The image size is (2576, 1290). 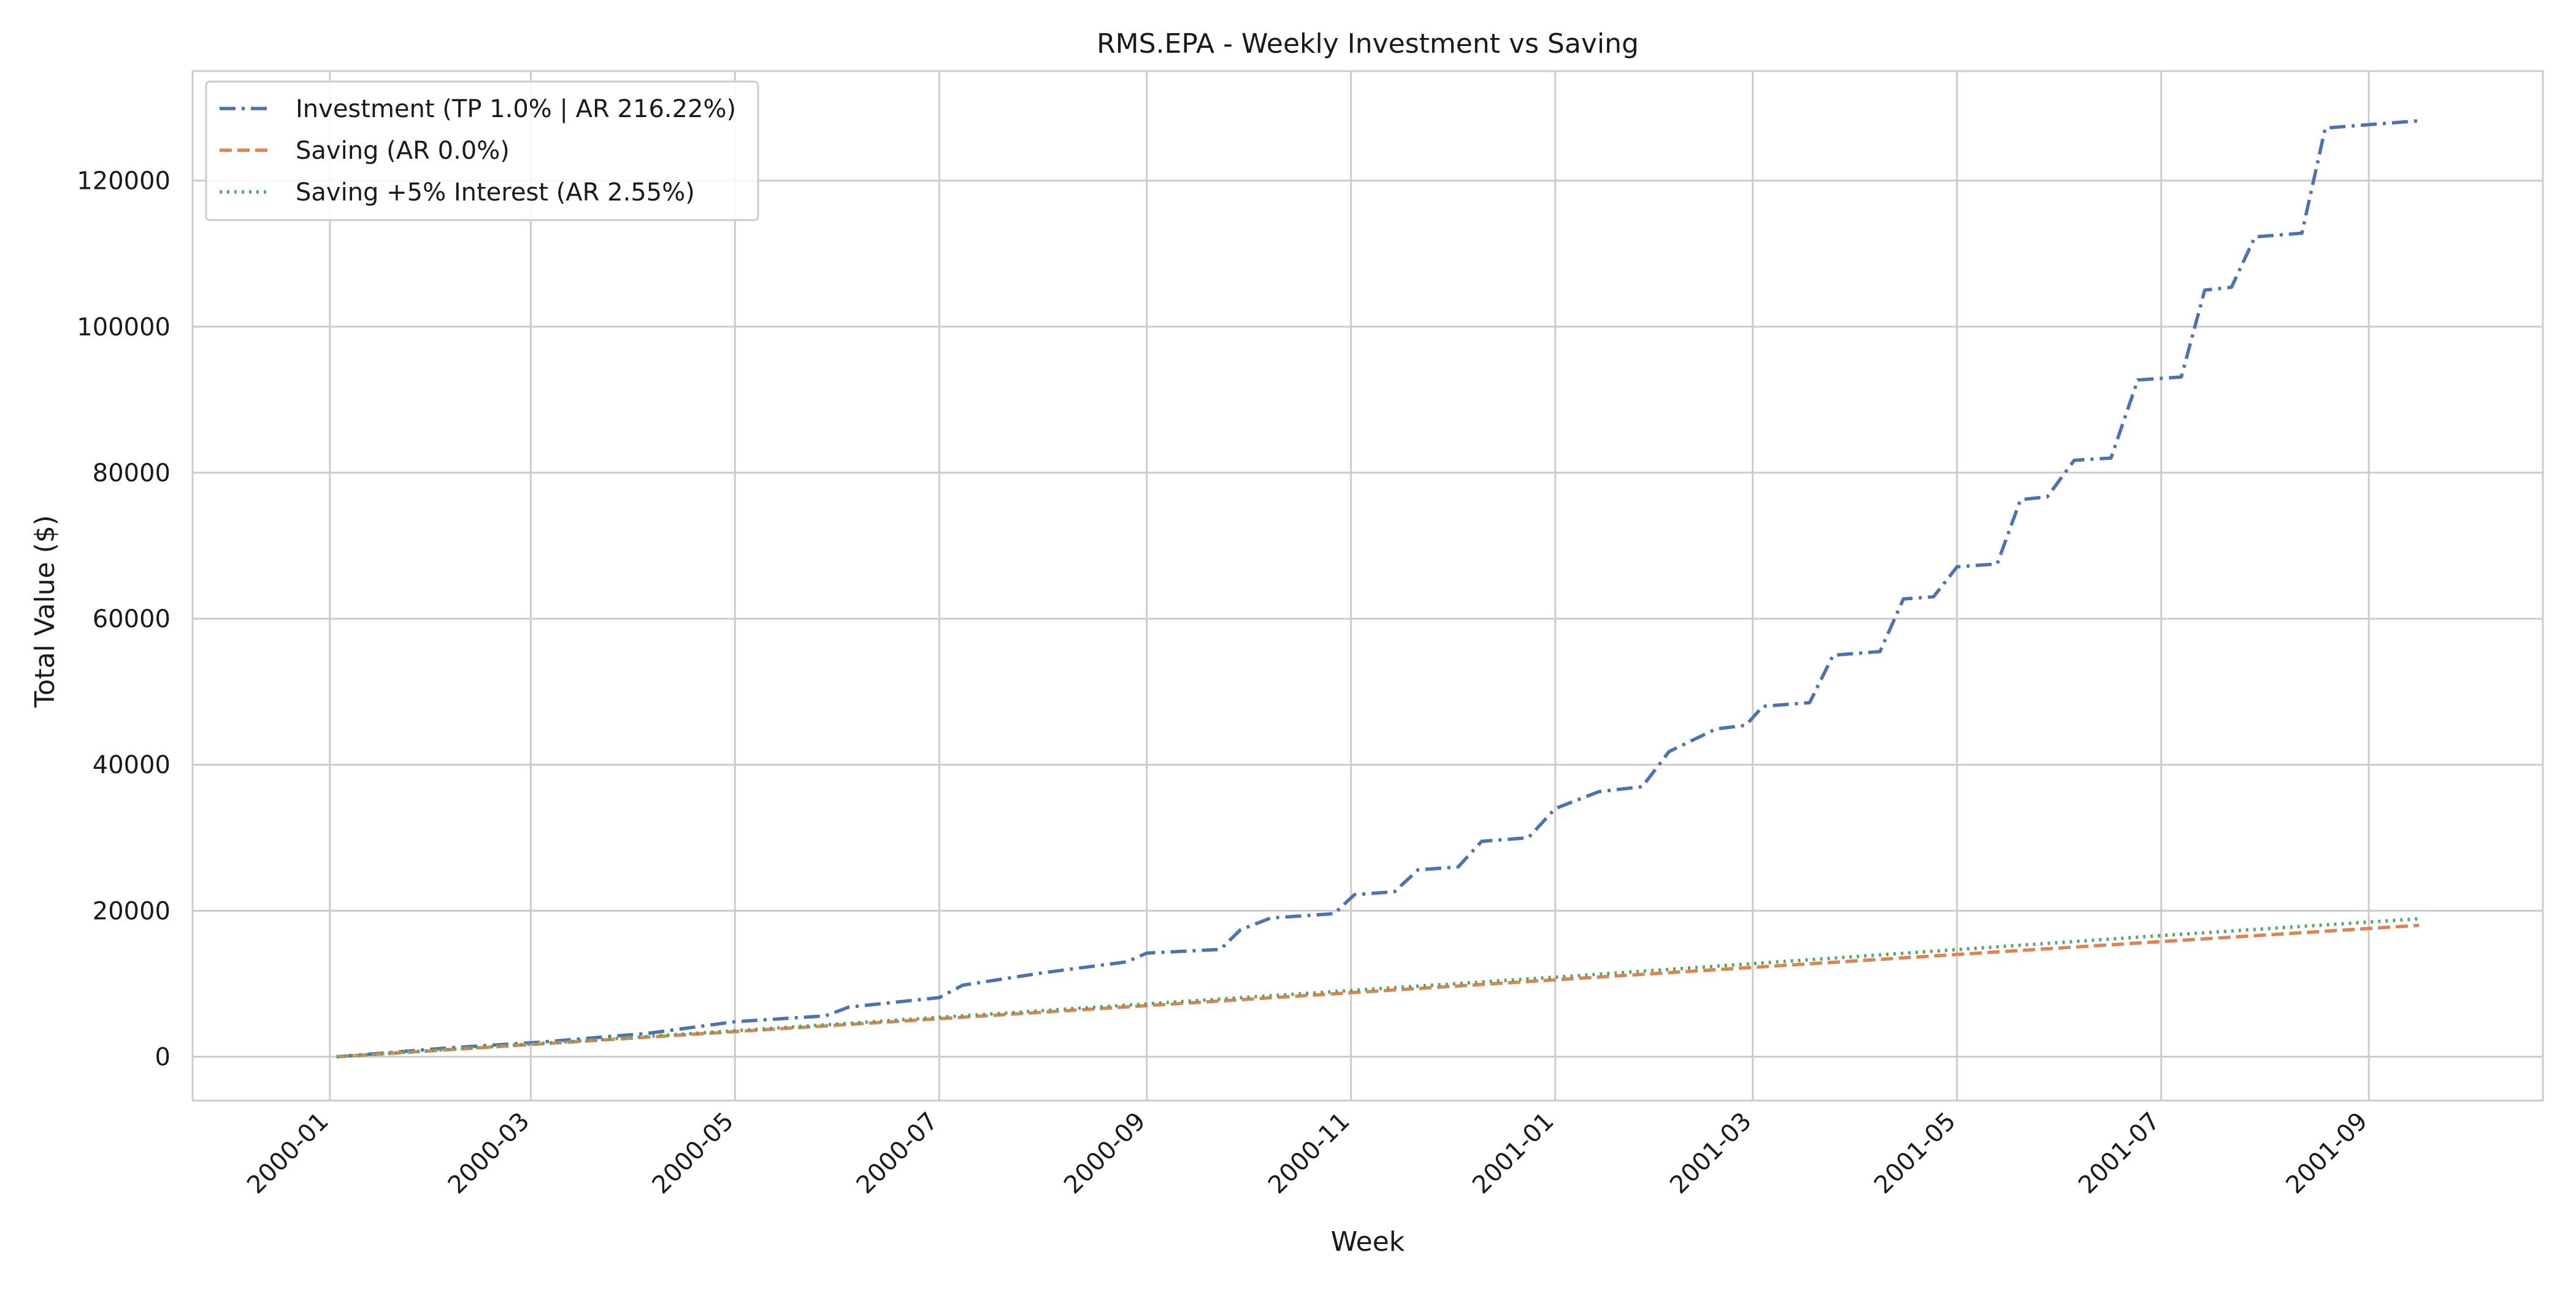 What do you see at coordinates (403, 151) in the screenshot?
I see `legend-label: Saving (AR 0.0%)` at bounding box center [403, 151].